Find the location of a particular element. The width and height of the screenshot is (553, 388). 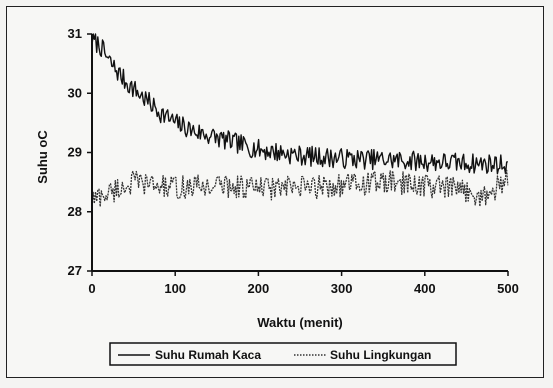

legend-label-suhu-rumah-kaca: Suhu Rumah Kaca is located at coordinates (208, 355).